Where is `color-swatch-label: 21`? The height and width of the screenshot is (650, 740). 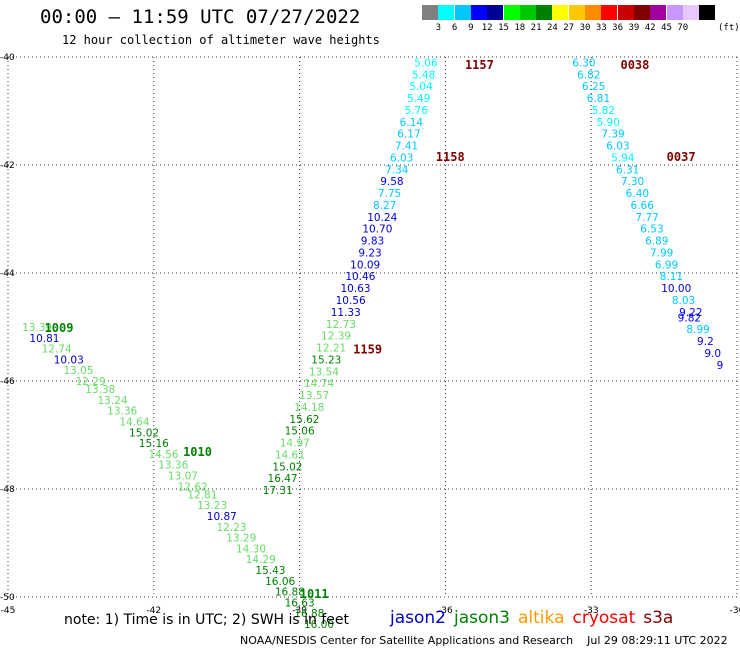 color-swatch-label: 21 is located at coordinates (536, 28).